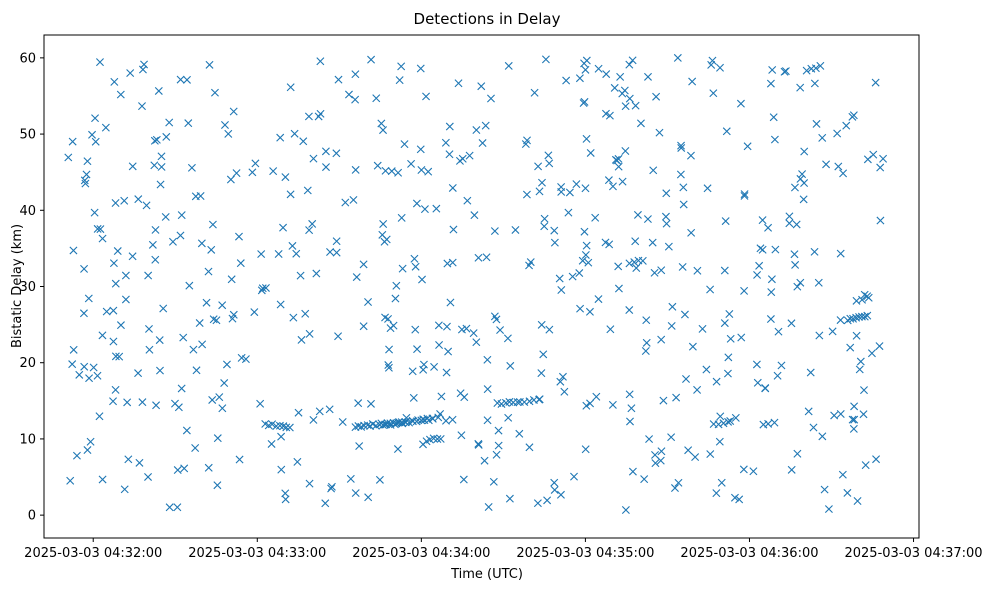 This screenshot has height=590, width=988. I want to click on y-axis: 0 10 20 30 40 50 60, so click(31, 287).